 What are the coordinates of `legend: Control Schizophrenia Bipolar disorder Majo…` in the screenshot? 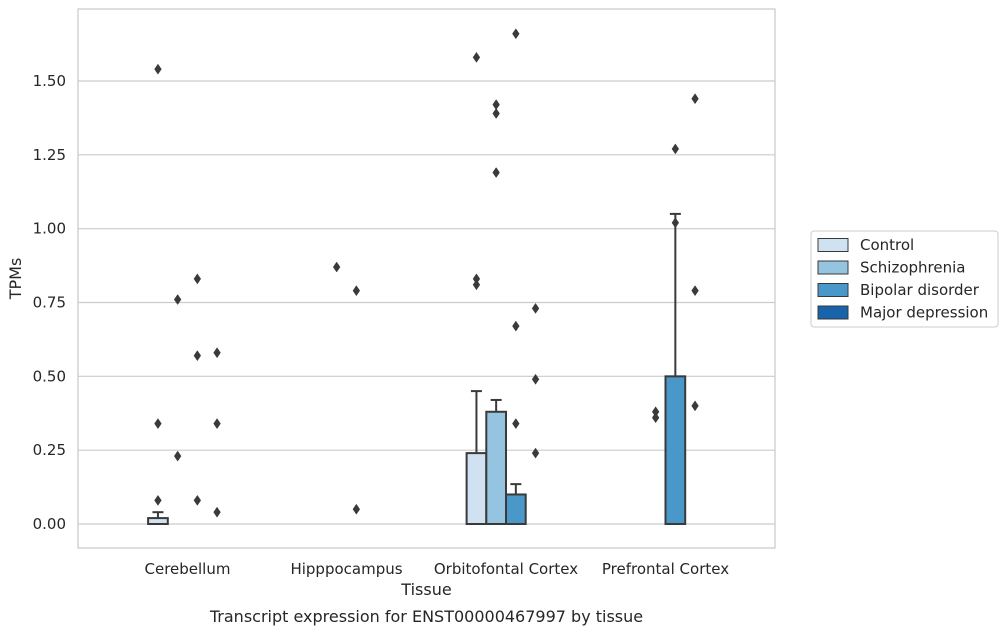 It's located at (904, 279).